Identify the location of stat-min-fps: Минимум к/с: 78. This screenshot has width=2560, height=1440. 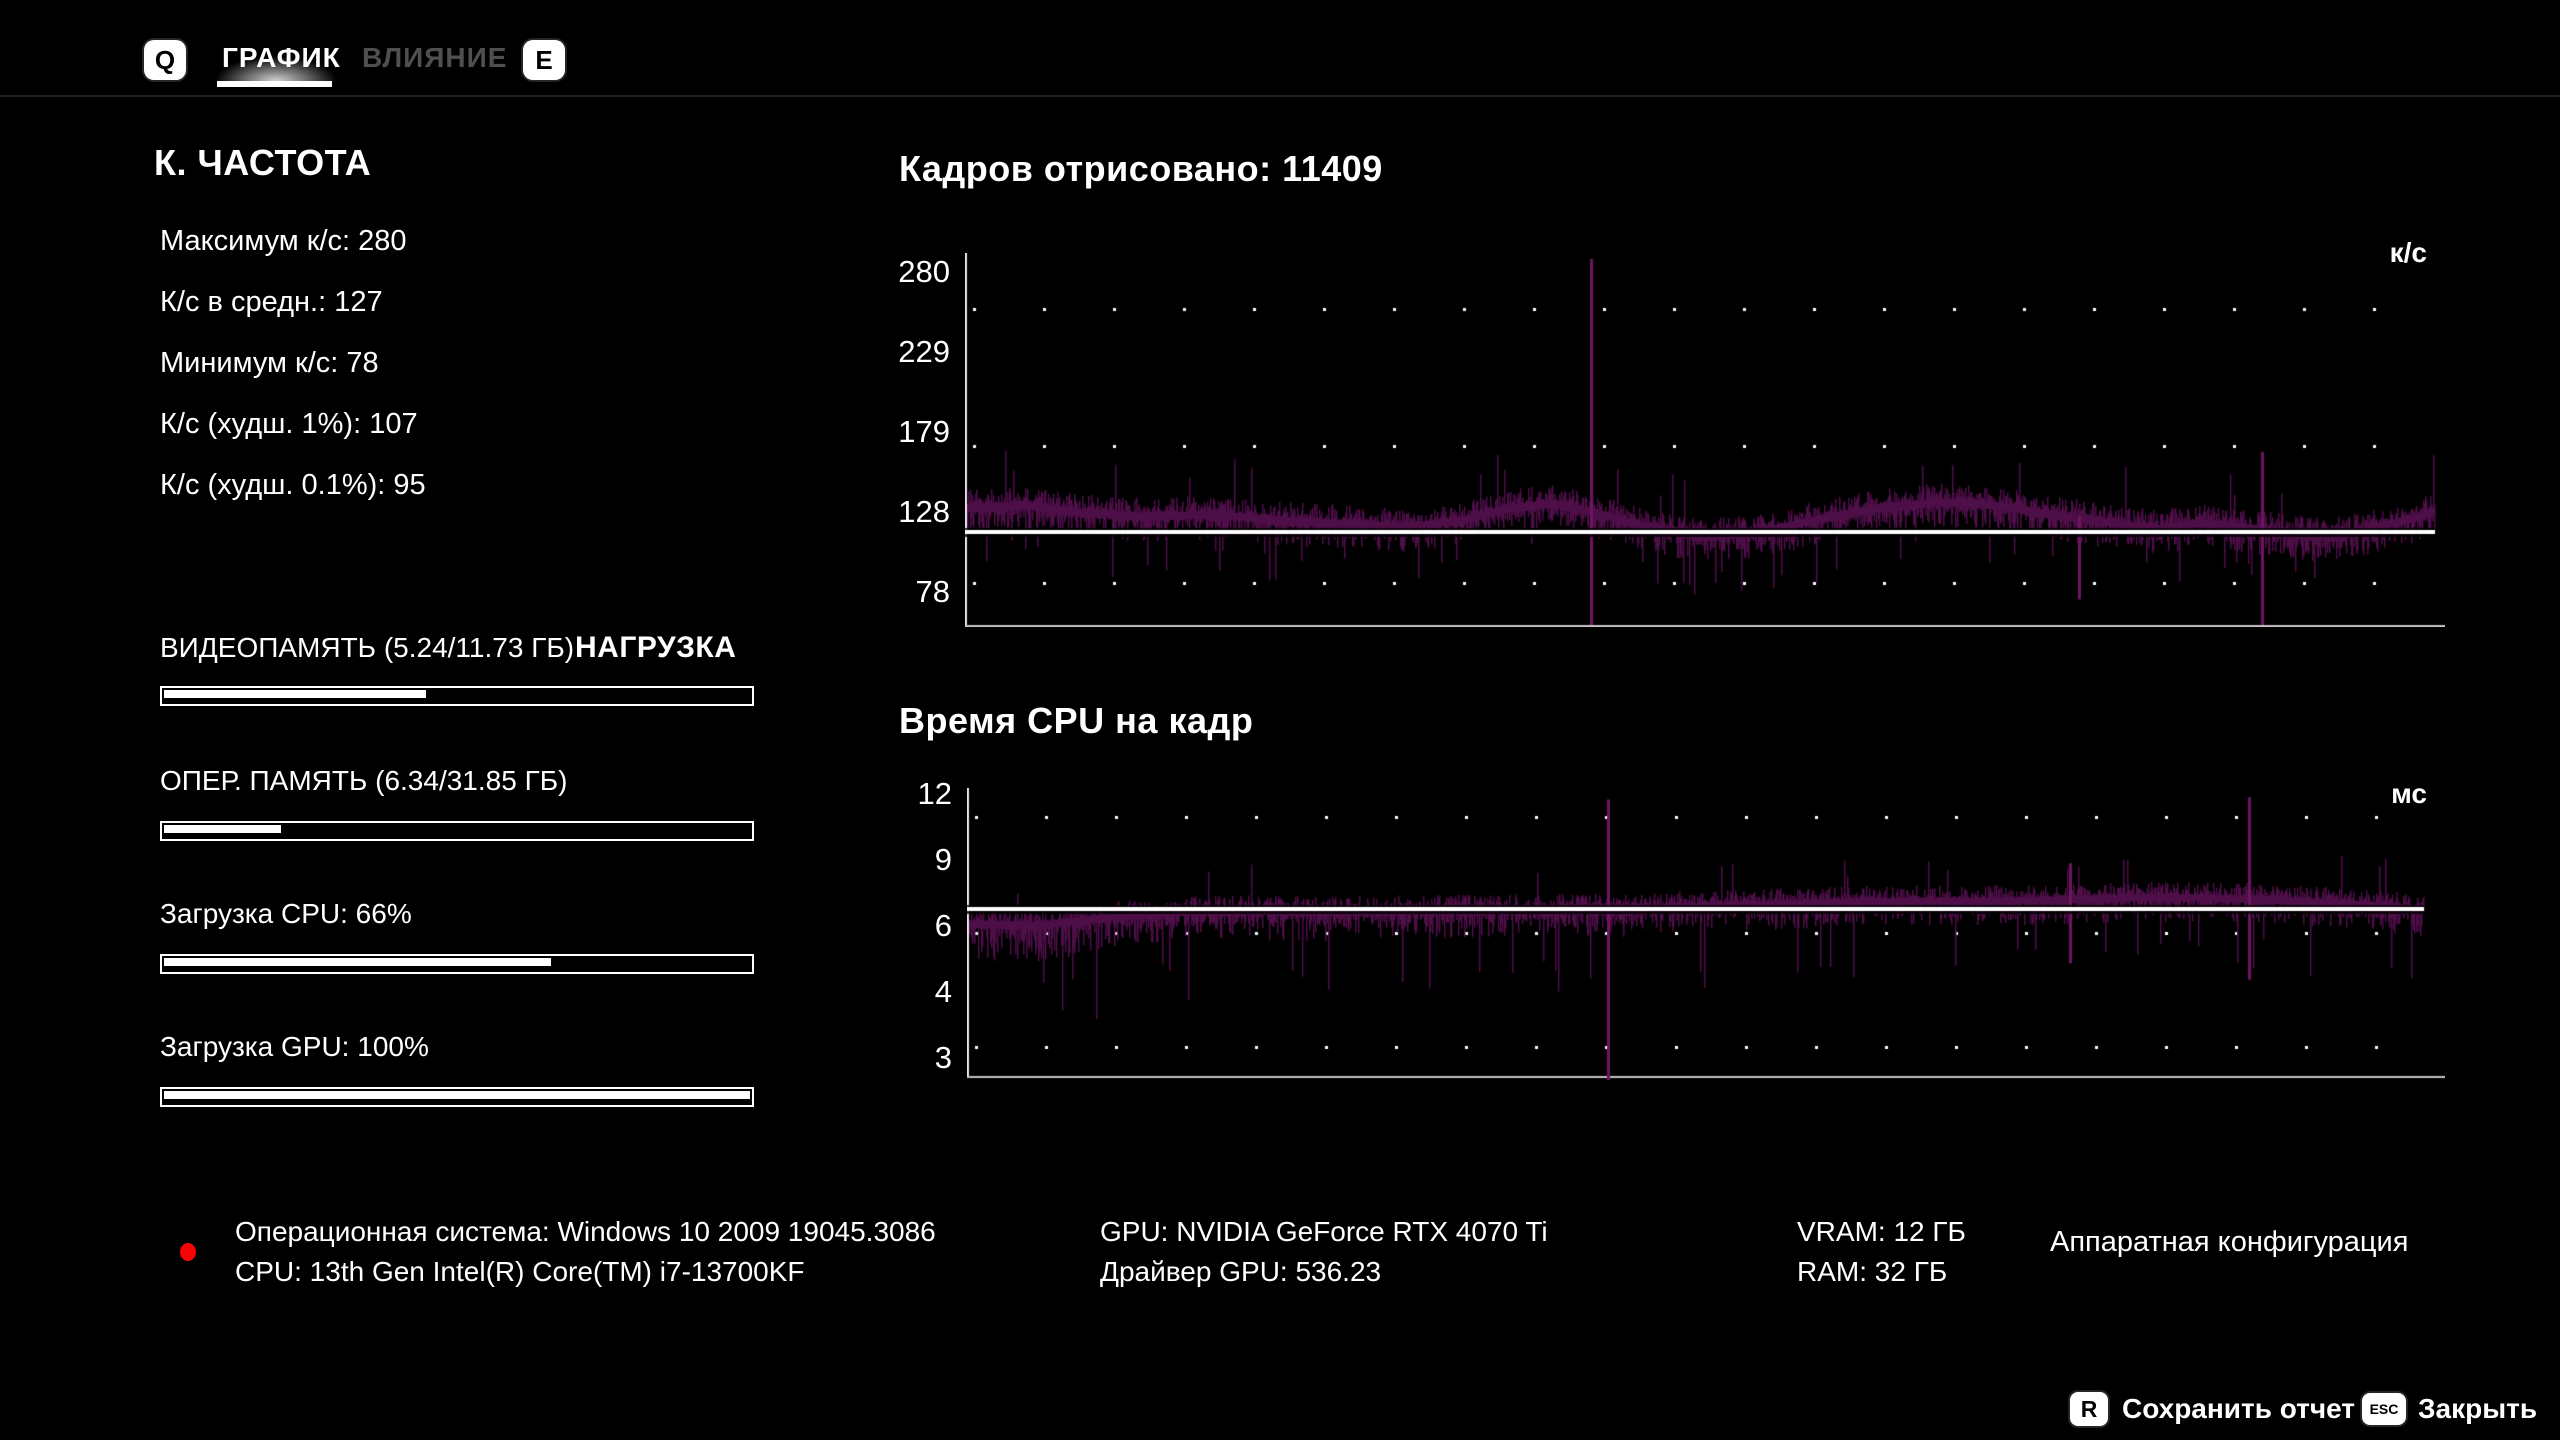
(269, 363).